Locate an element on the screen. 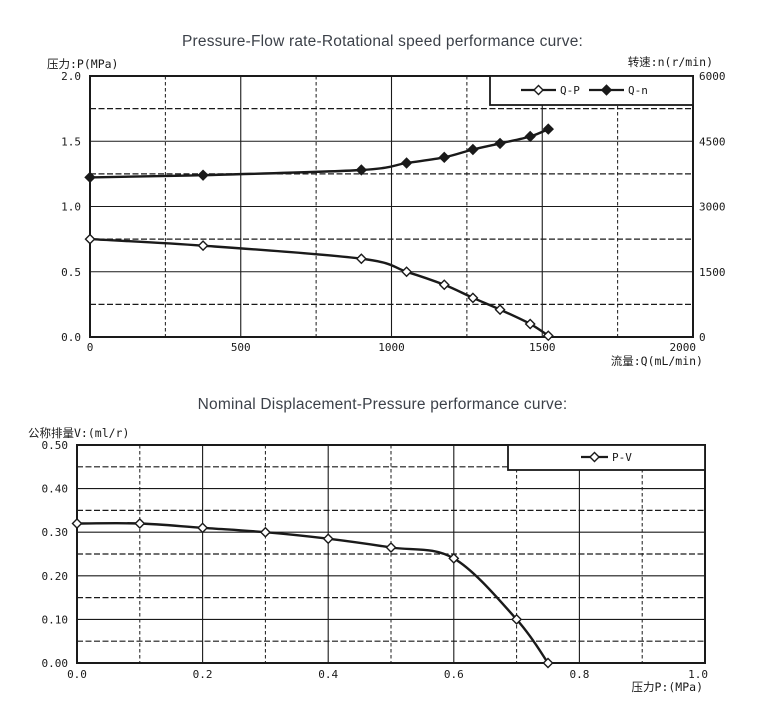  y-left-tick-label: 0.20 is located at coordinates (55, 576).